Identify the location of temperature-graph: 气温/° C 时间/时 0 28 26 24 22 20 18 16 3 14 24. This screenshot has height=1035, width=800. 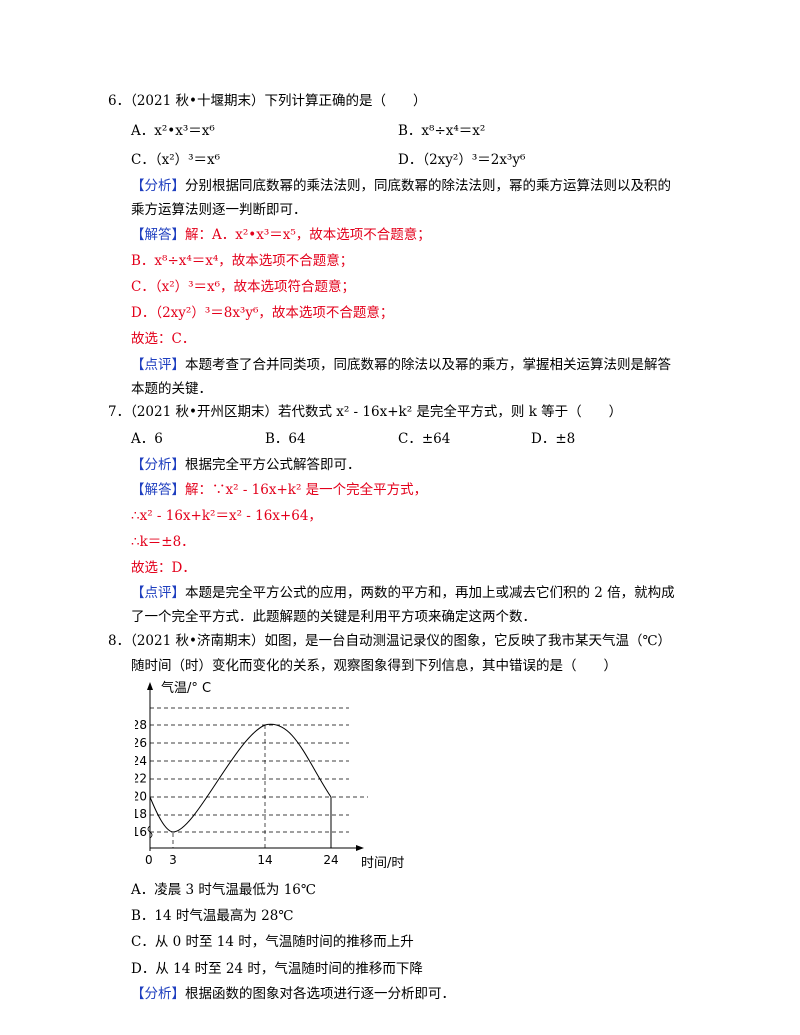
(269, 775).